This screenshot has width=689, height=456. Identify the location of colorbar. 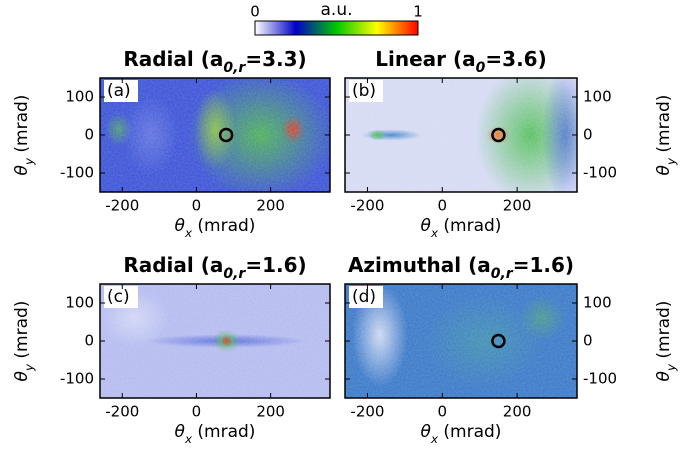
(336, 28).